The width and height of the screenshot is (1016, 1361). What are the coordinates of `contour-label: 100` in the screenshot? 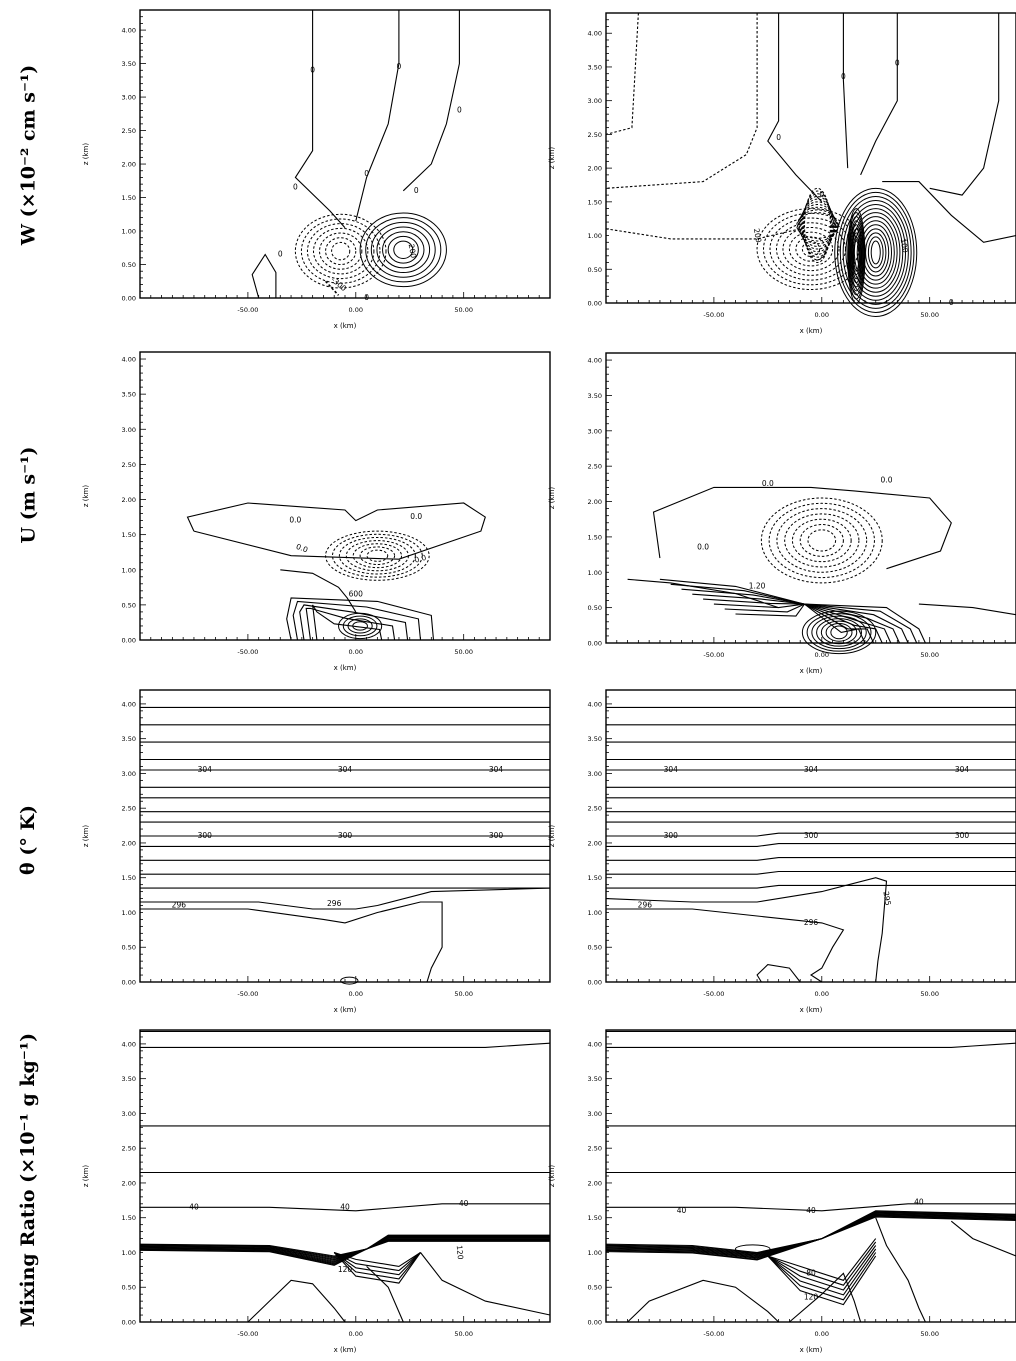 It's located at (904, 246).